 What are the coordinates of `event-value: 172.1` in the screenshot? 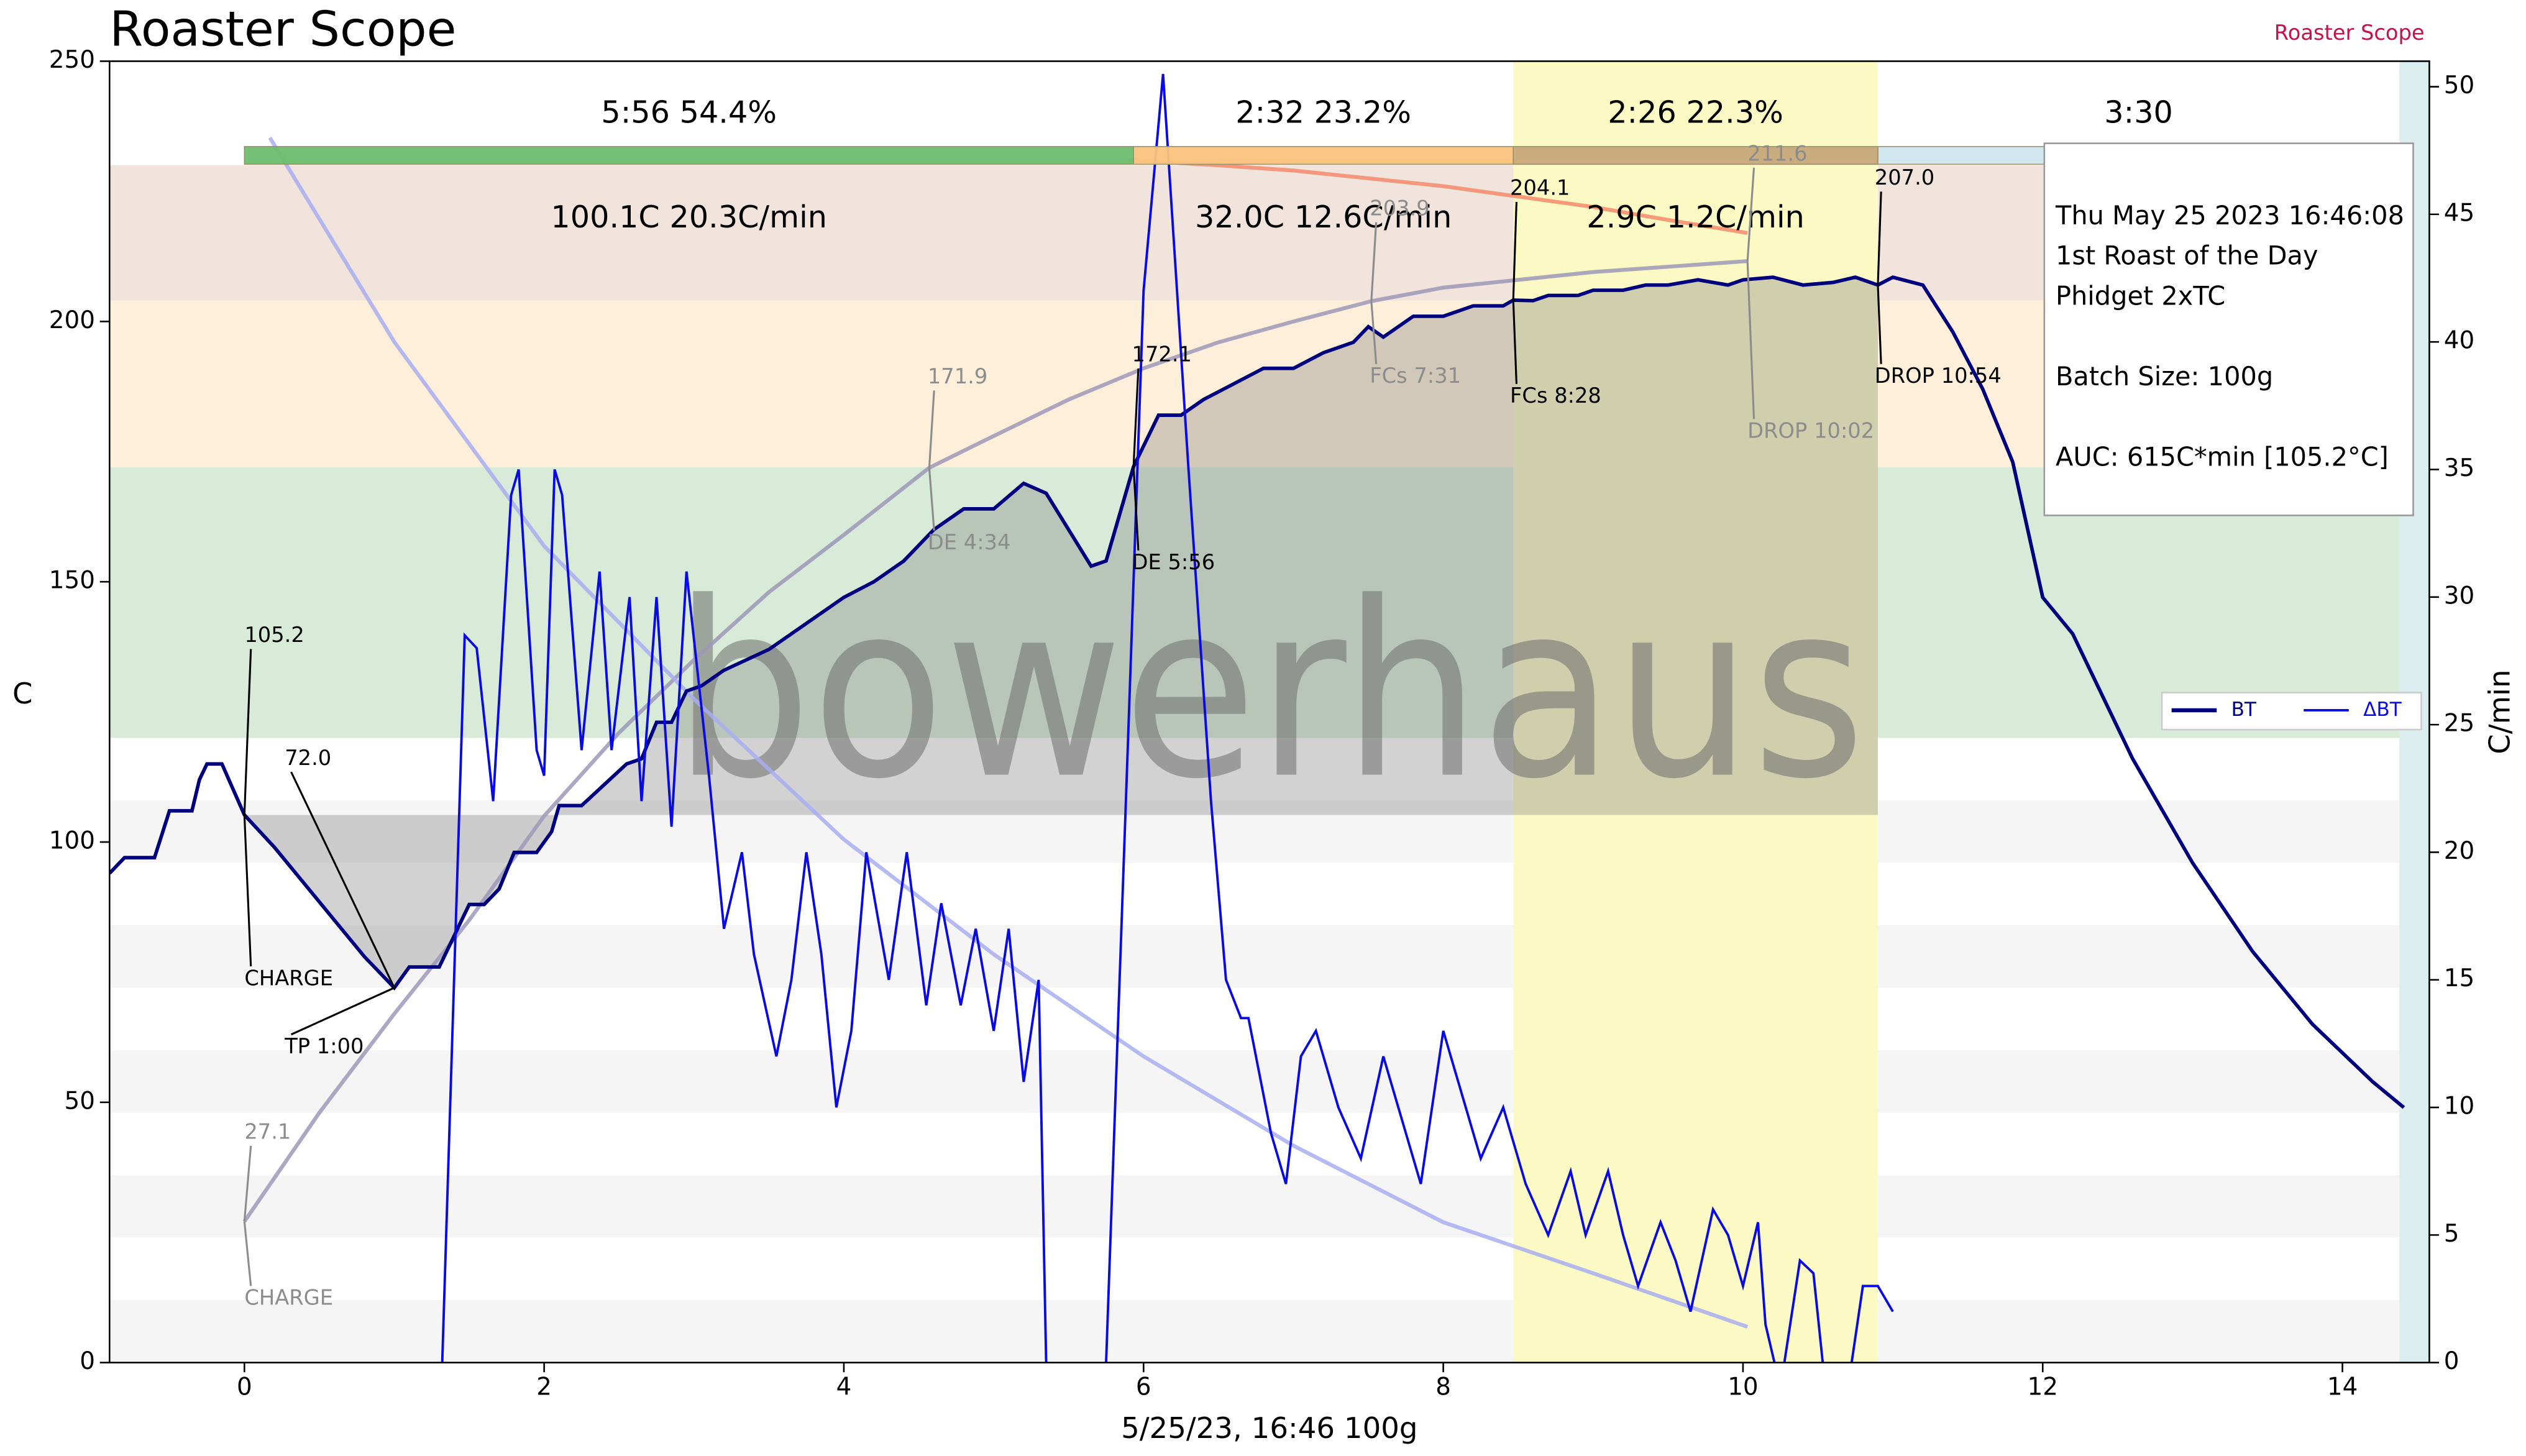 It's located at (1162, 354).